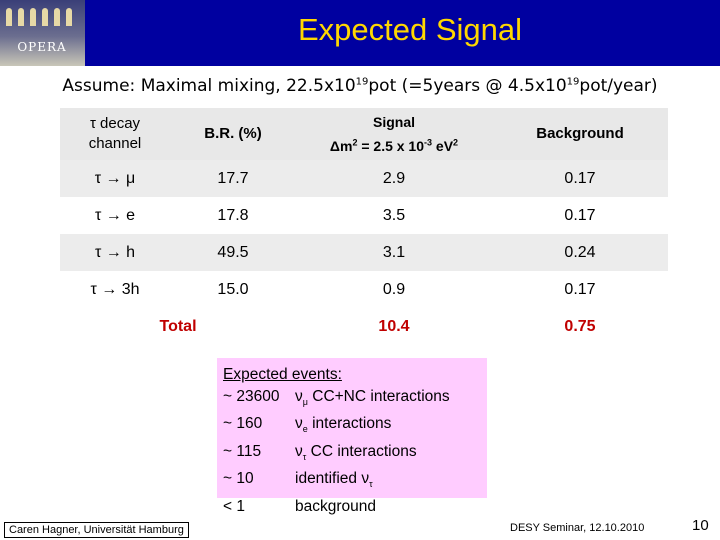 This screenshot has height=540, width=720. Describe the element at coordinates (238, 479) in the screenshot. I see `events-count: ~ 10` at that location.